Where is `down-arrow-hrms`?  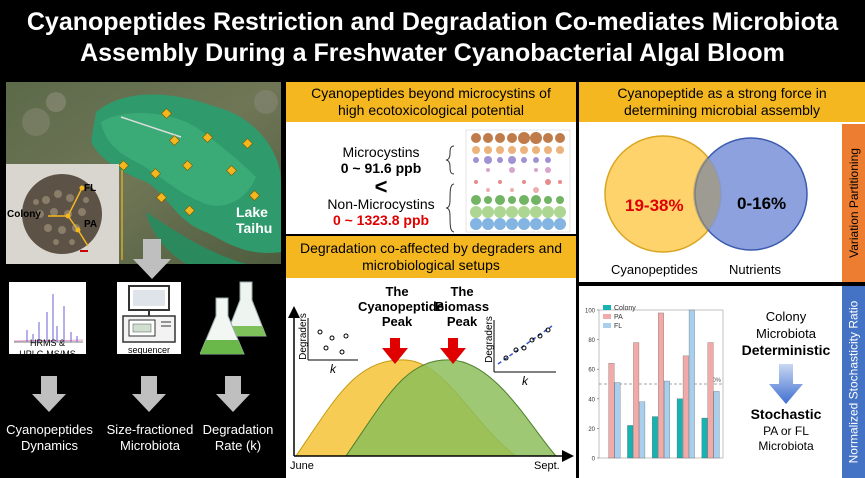 down-arrow-hrms is located at coordinates (49, 394).